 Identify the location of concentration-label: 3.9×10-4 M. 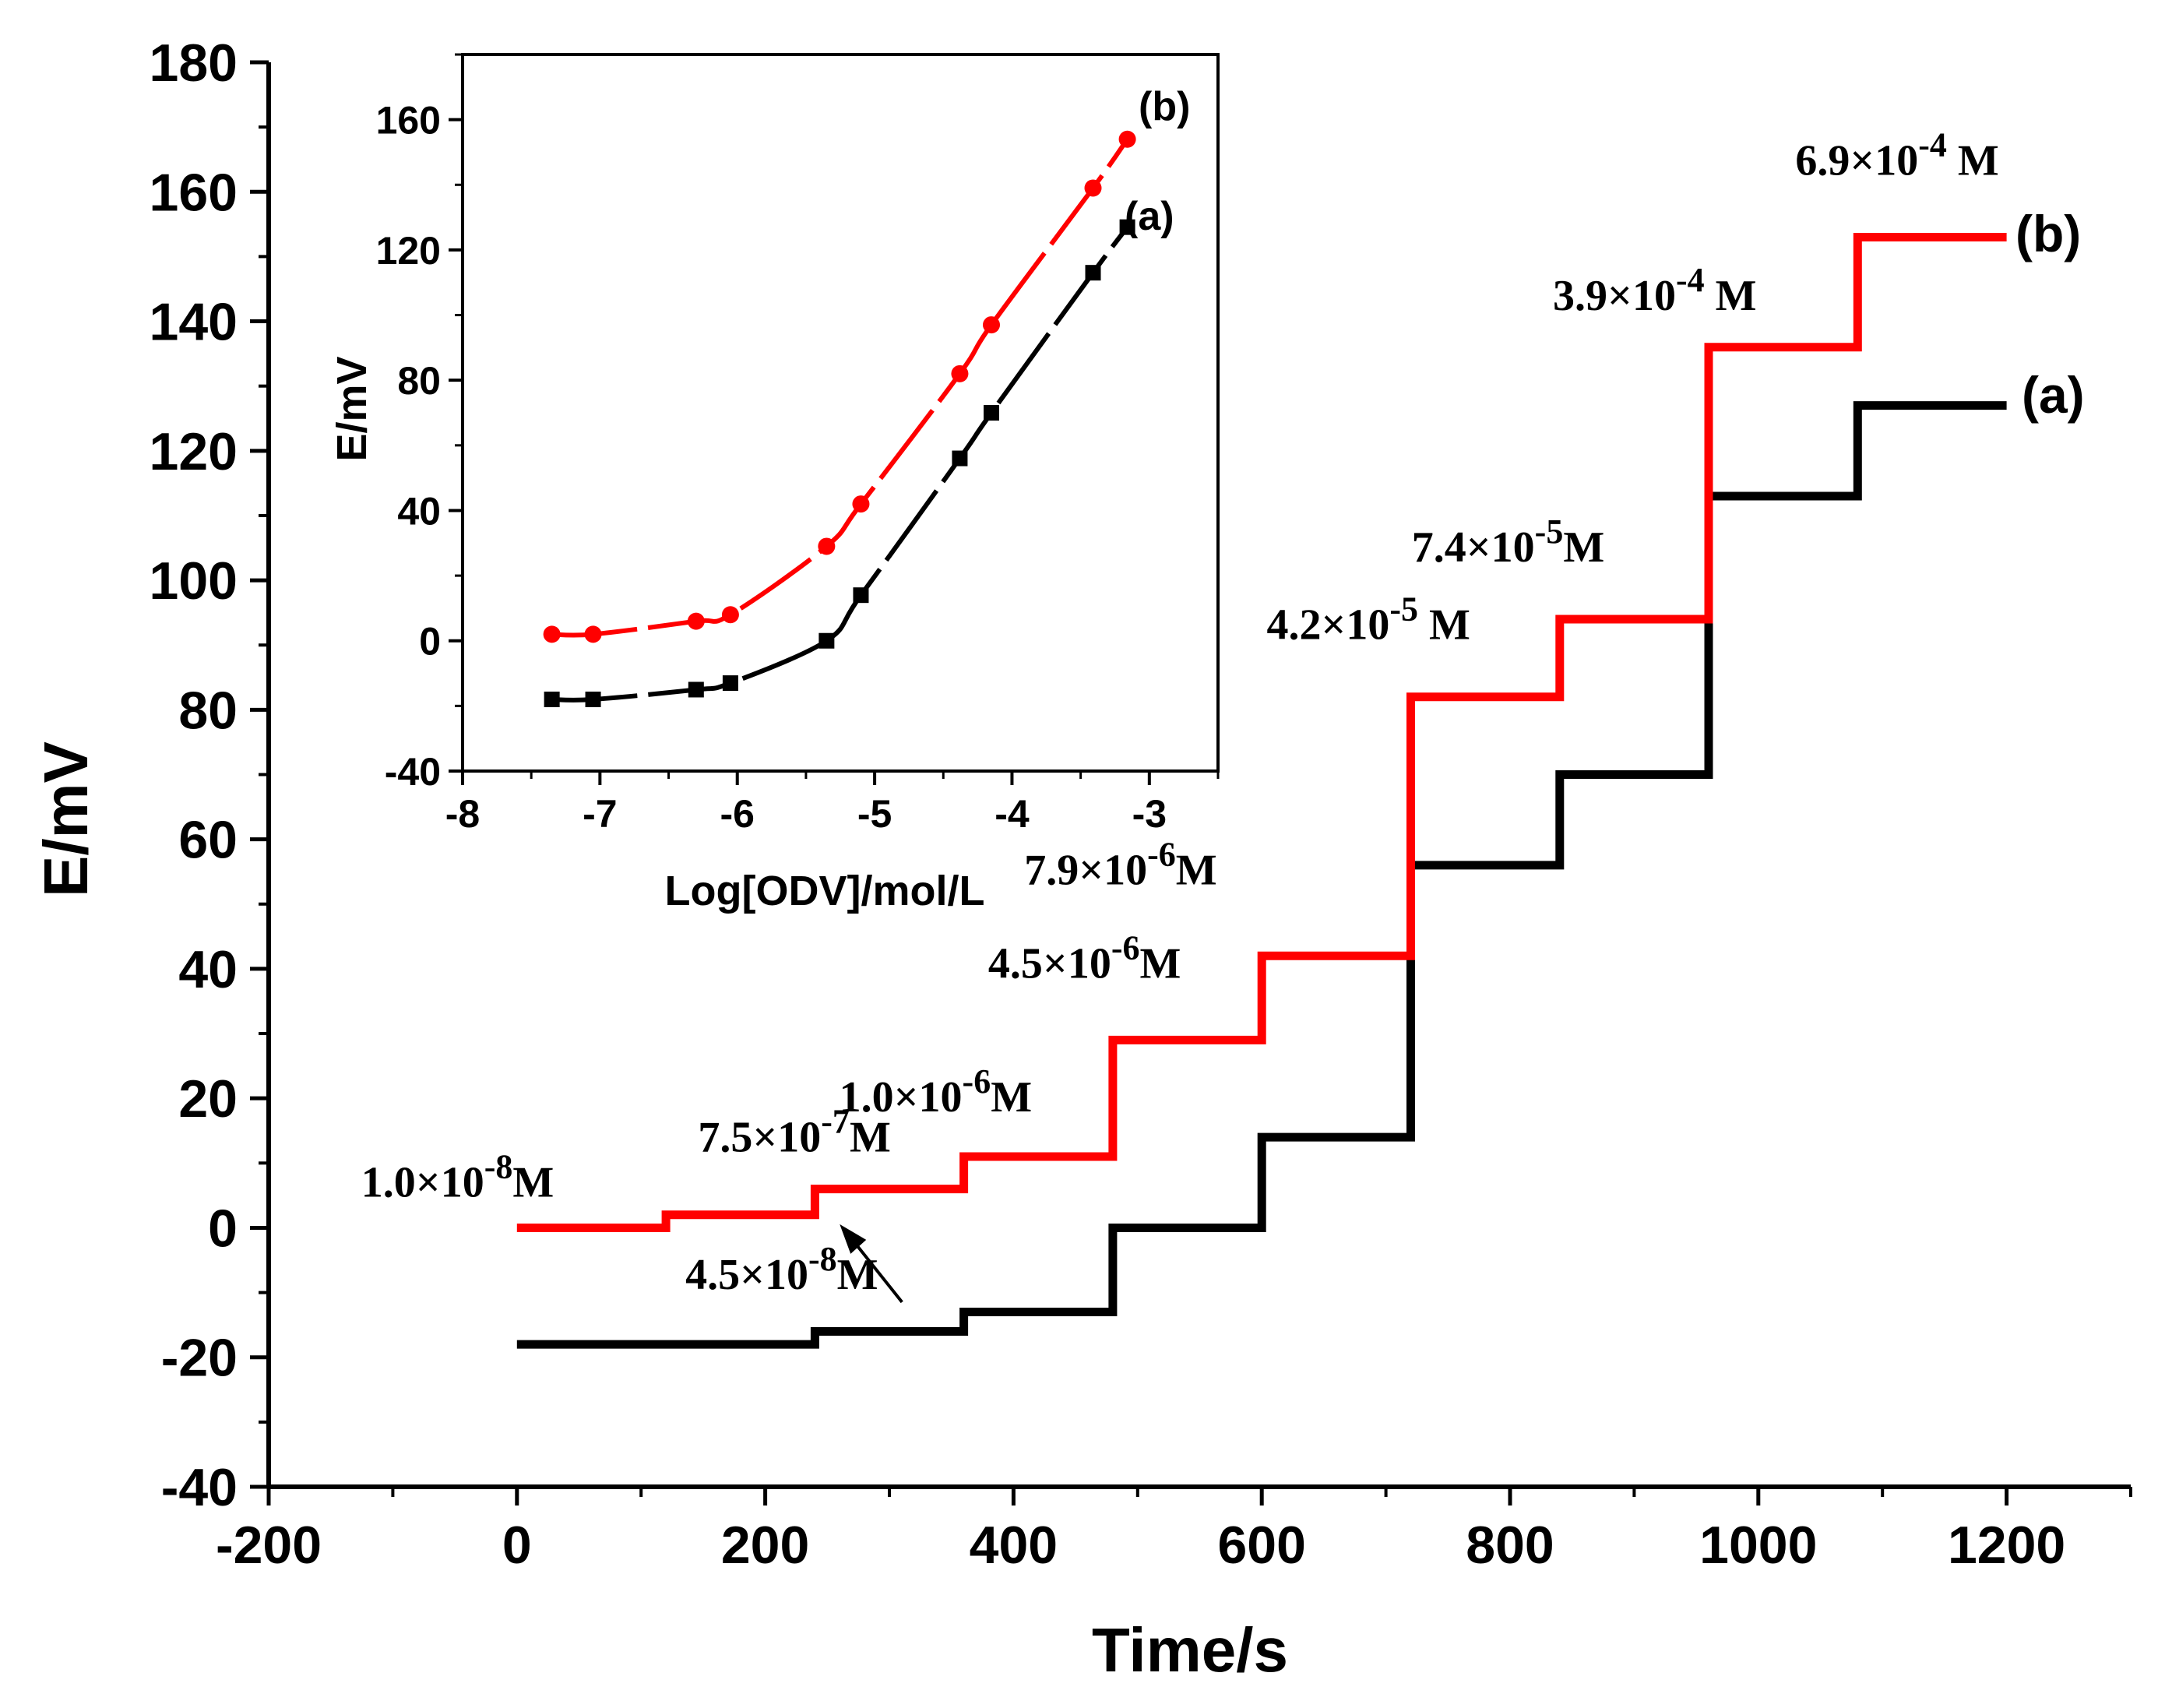
(1655, 290).